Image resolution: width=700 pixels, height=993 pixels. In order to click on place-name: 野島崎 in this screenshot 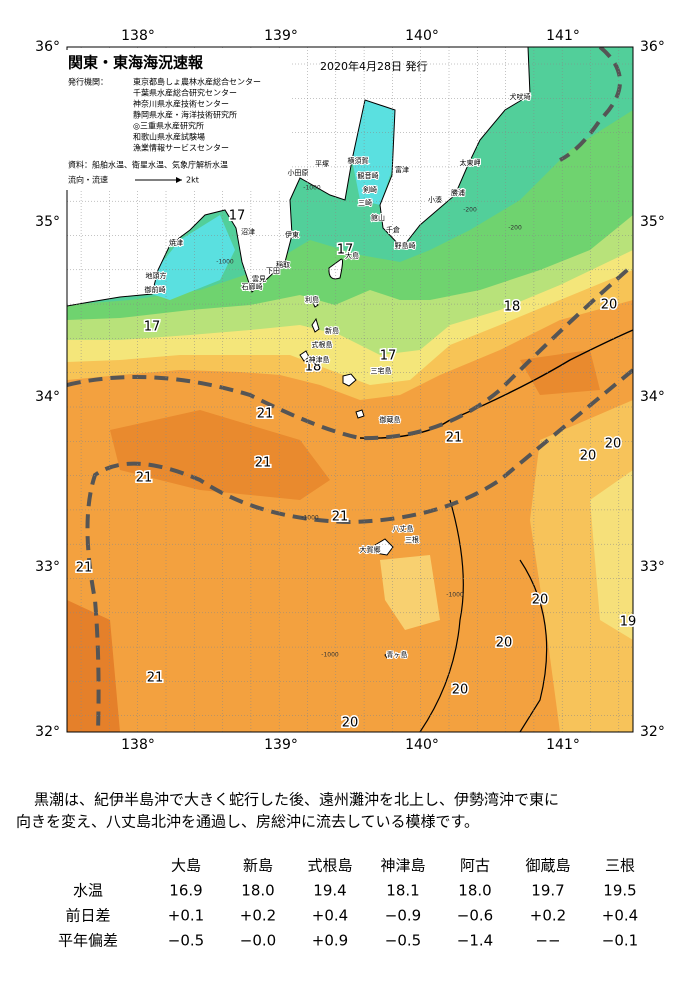, I will do `click(405, 245)`.